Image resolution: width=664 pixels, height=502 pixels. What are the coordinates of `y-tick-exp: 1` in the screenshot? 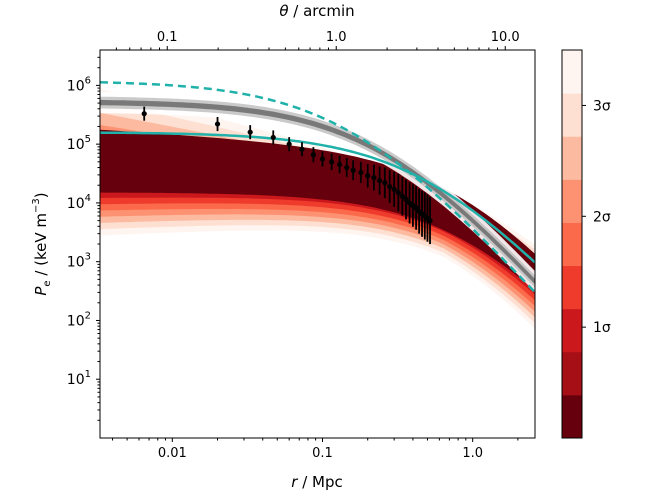 It's located at (88, 374).